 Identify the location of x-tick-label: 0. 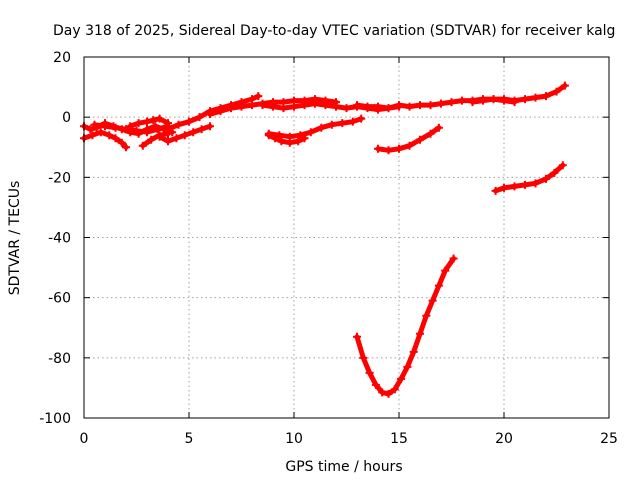
(84, 439).